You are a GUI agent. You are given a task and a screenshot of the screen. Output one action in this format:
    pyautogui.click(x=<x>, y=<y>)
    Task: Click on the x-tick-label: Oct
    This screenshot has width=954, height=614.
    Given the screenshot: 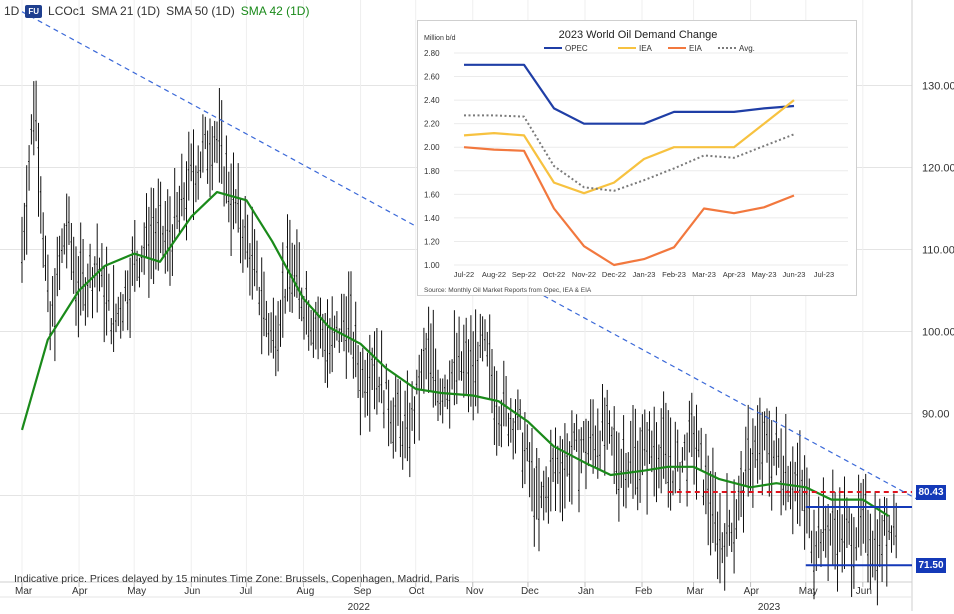 What is the action you would take?
    pyautogui.click(x=417, y=591)
    